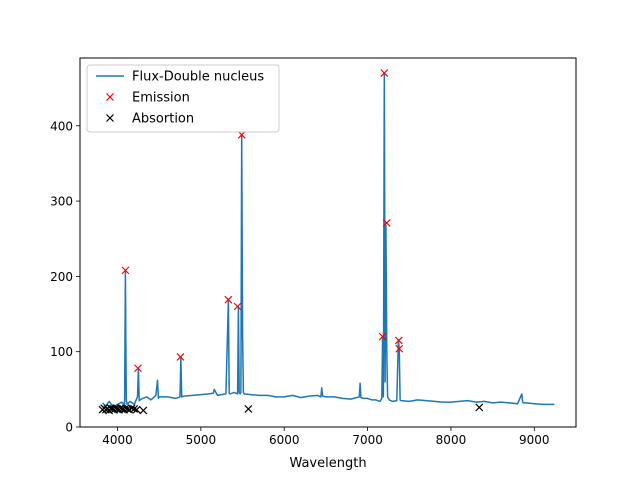 The width and height of the screenshot is (640, 484). Describe the element at coordinates (327, 463) in the screenshot. I see `x-axis-label: Wavelength` at that location.